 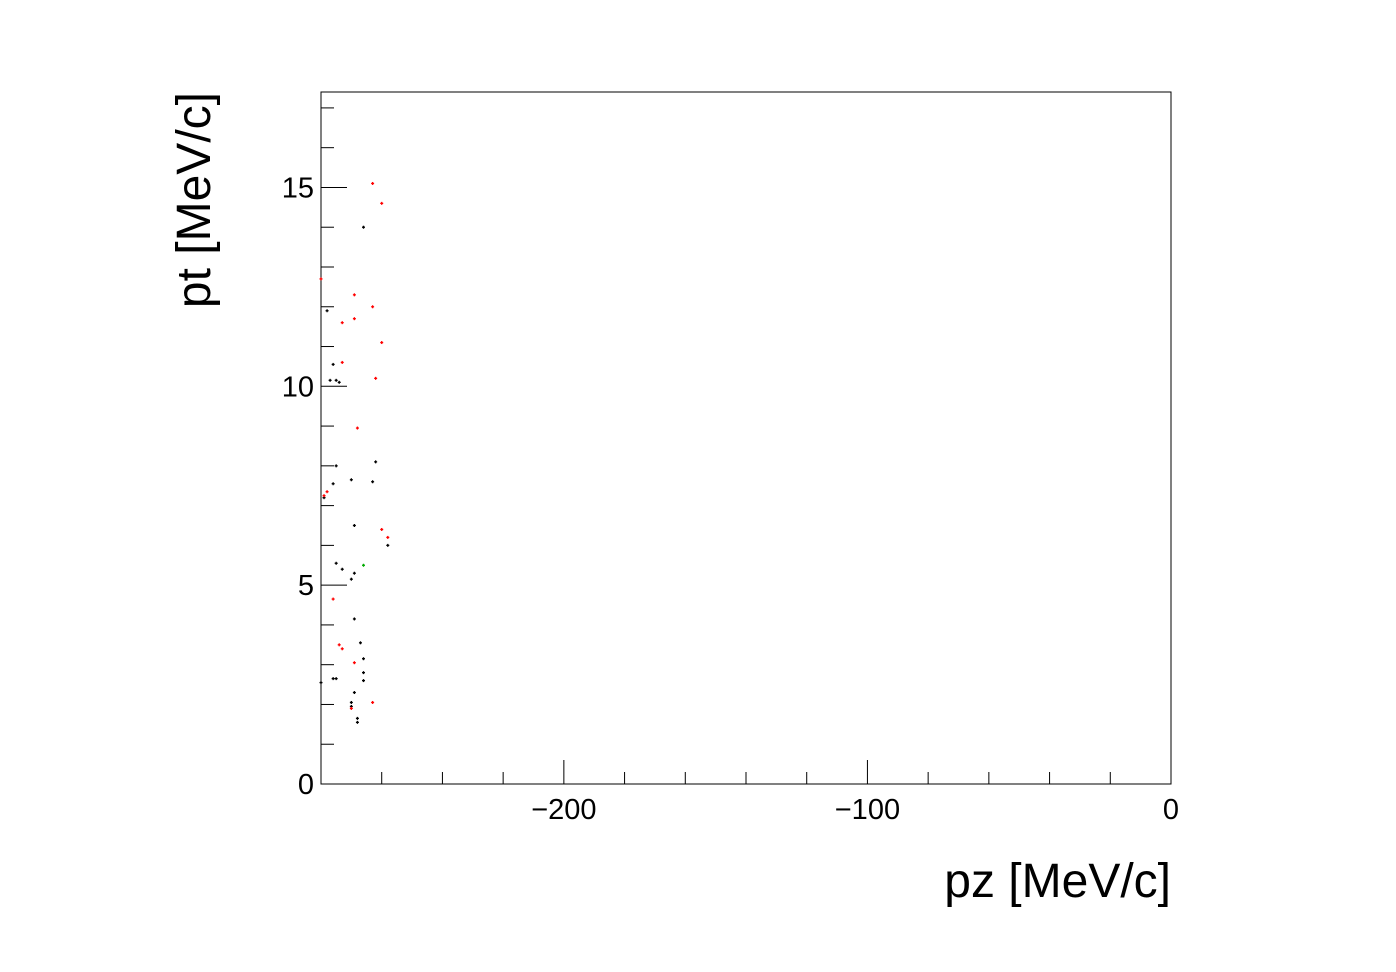 What do you see at coordinates (298, 387) in the screenshot?
I see `y-tick-label: 10` at bounding box center [298, 387].